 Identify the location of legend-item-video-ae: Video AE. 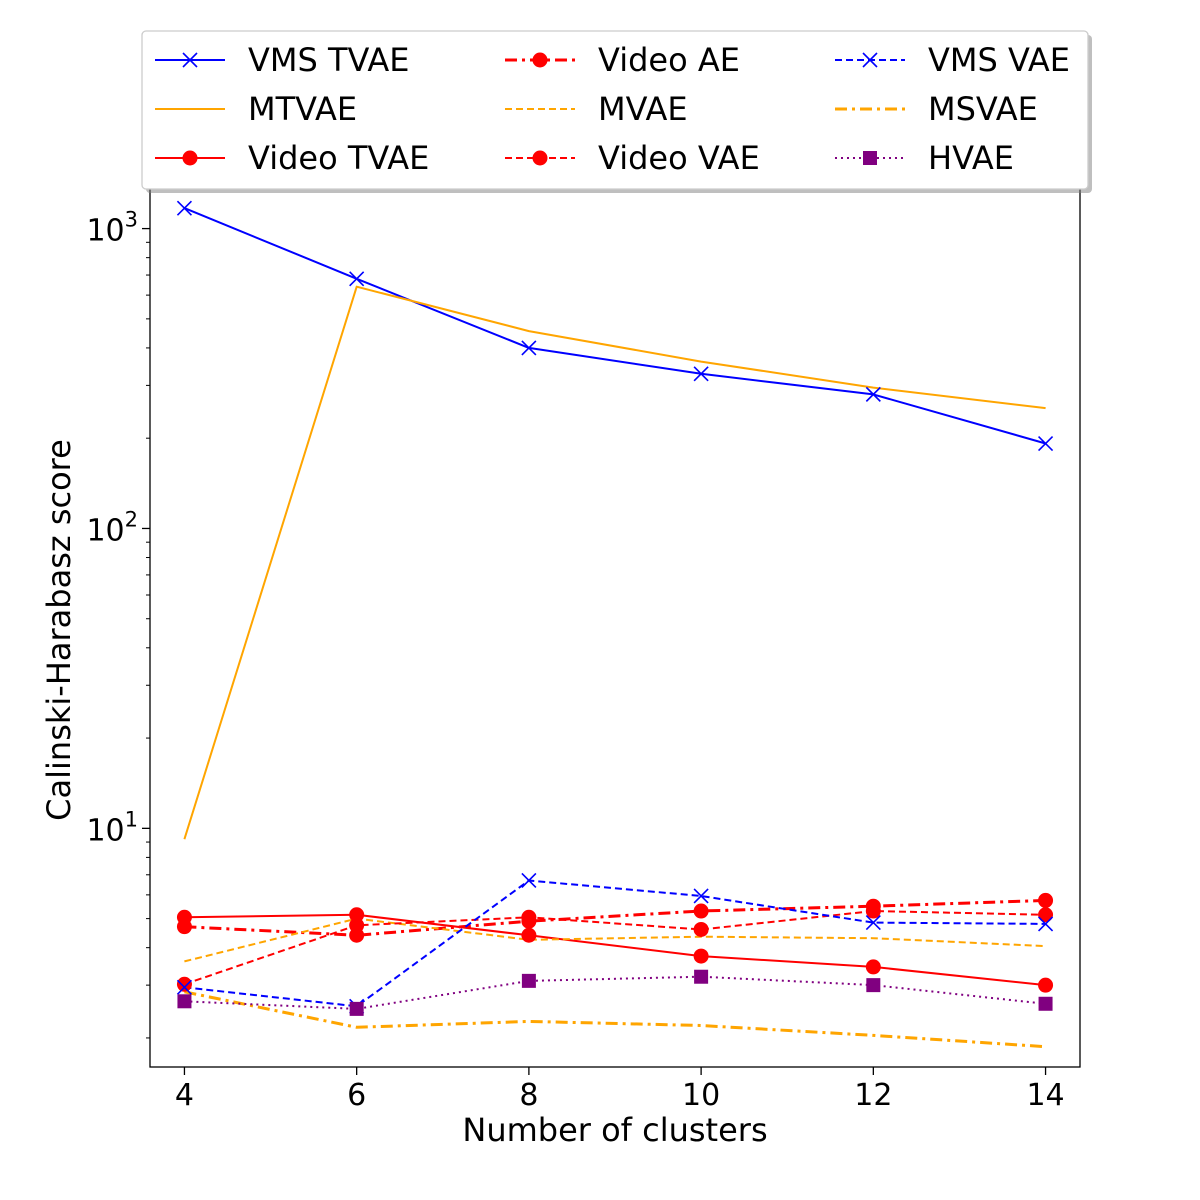
(622, 60).